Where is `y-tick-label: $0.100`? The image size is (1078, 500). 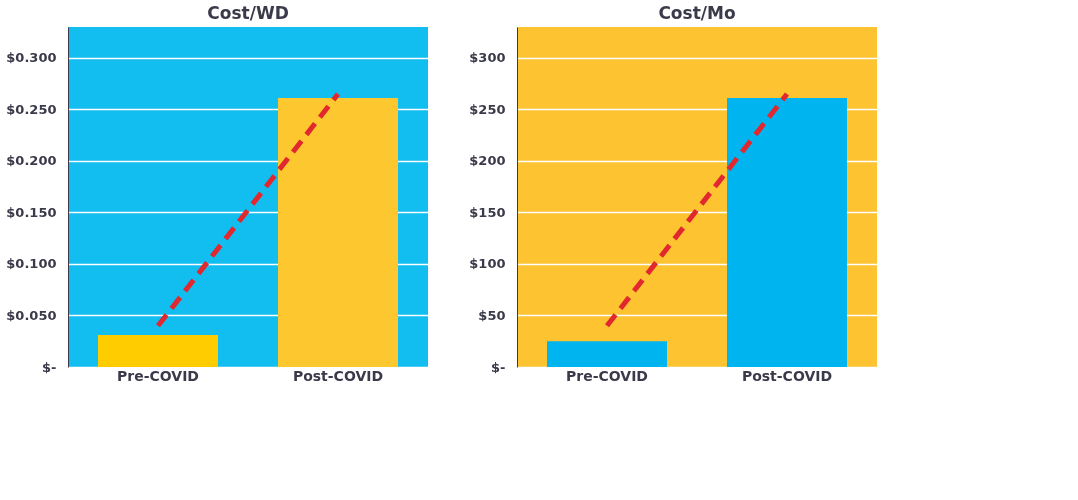
y-tick-label: $0.100 is located at coordinates (31, 264).